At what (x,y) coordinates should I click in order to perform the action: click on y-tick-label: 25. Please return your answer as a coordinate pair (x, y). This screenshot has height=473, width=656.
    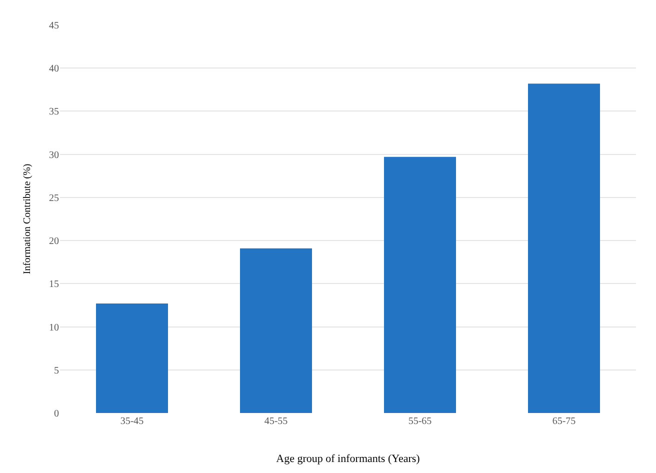
    Looking at the image, I should click on (54, 198).